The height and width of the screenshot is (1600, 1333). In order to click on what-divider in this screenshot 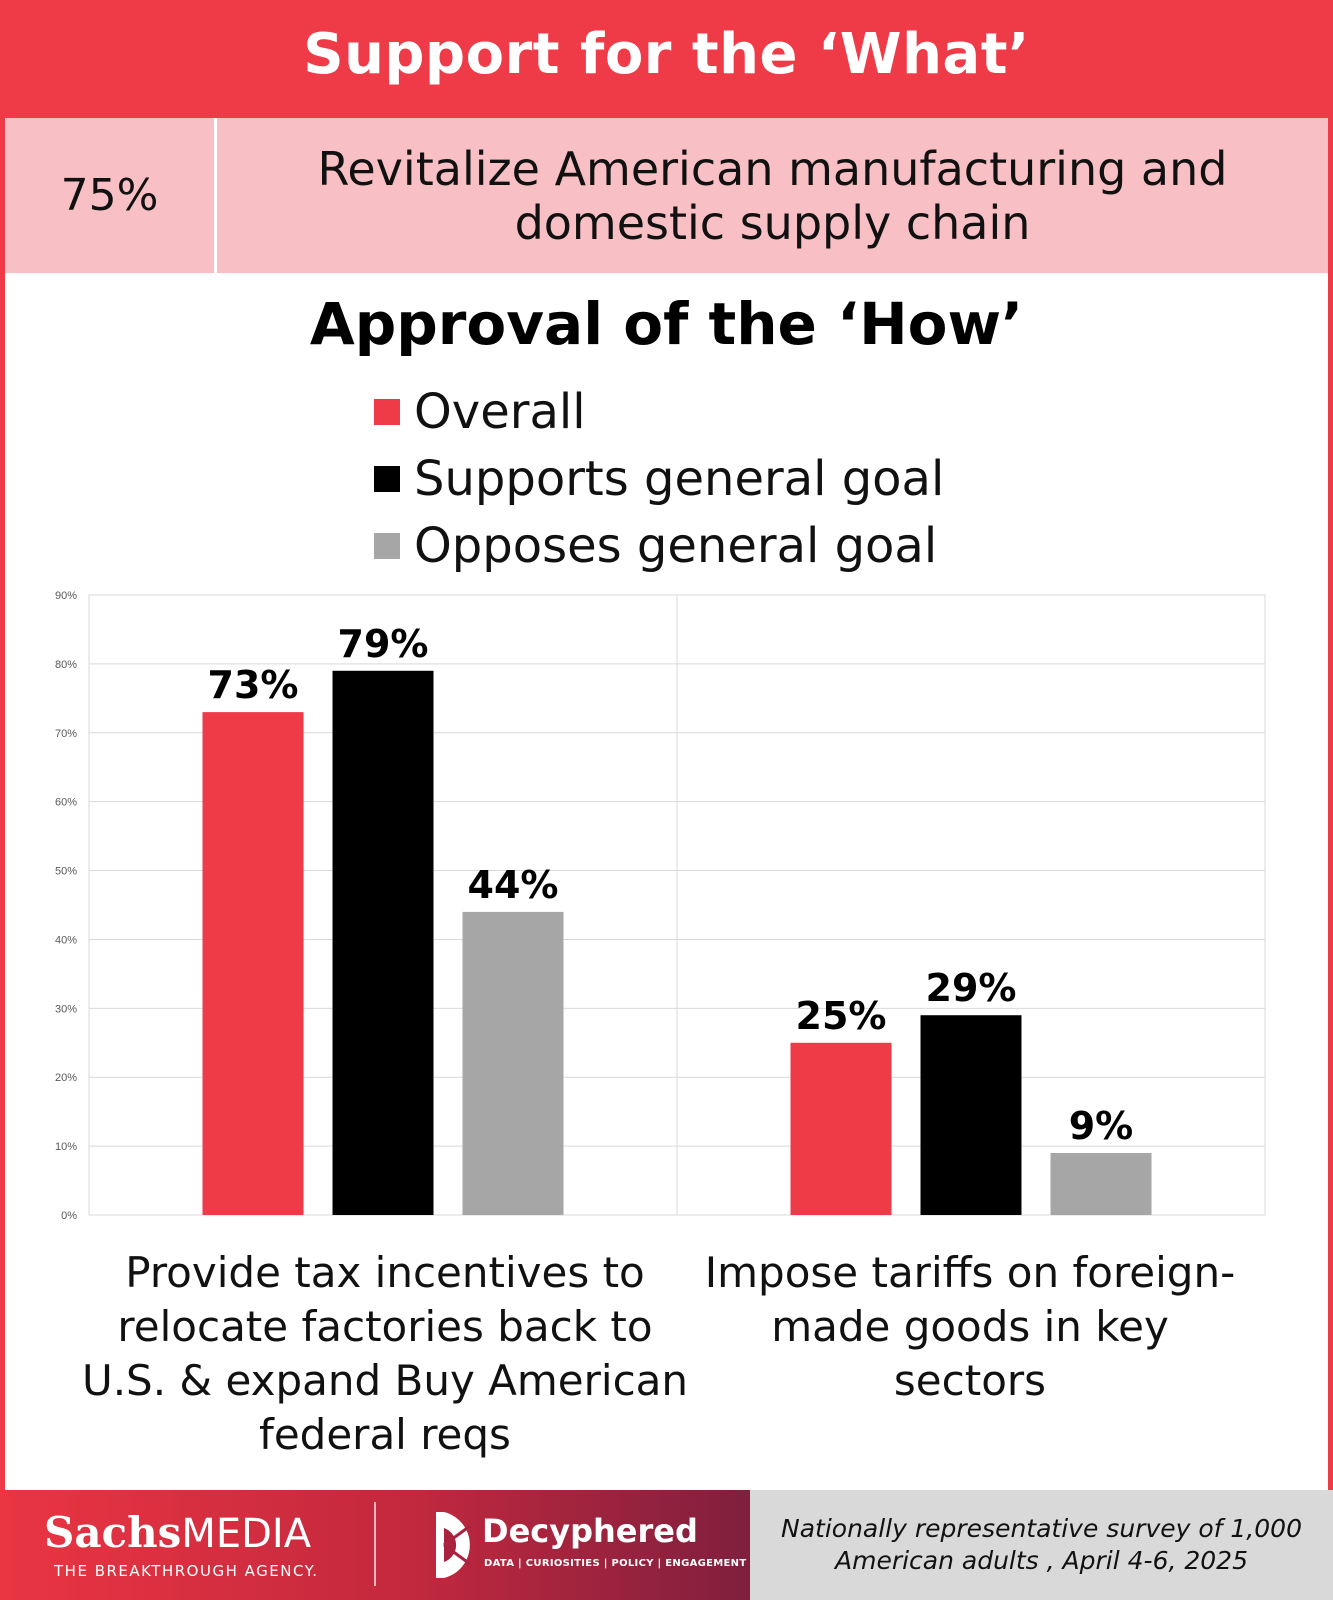, I will do `click(215, 195)`.